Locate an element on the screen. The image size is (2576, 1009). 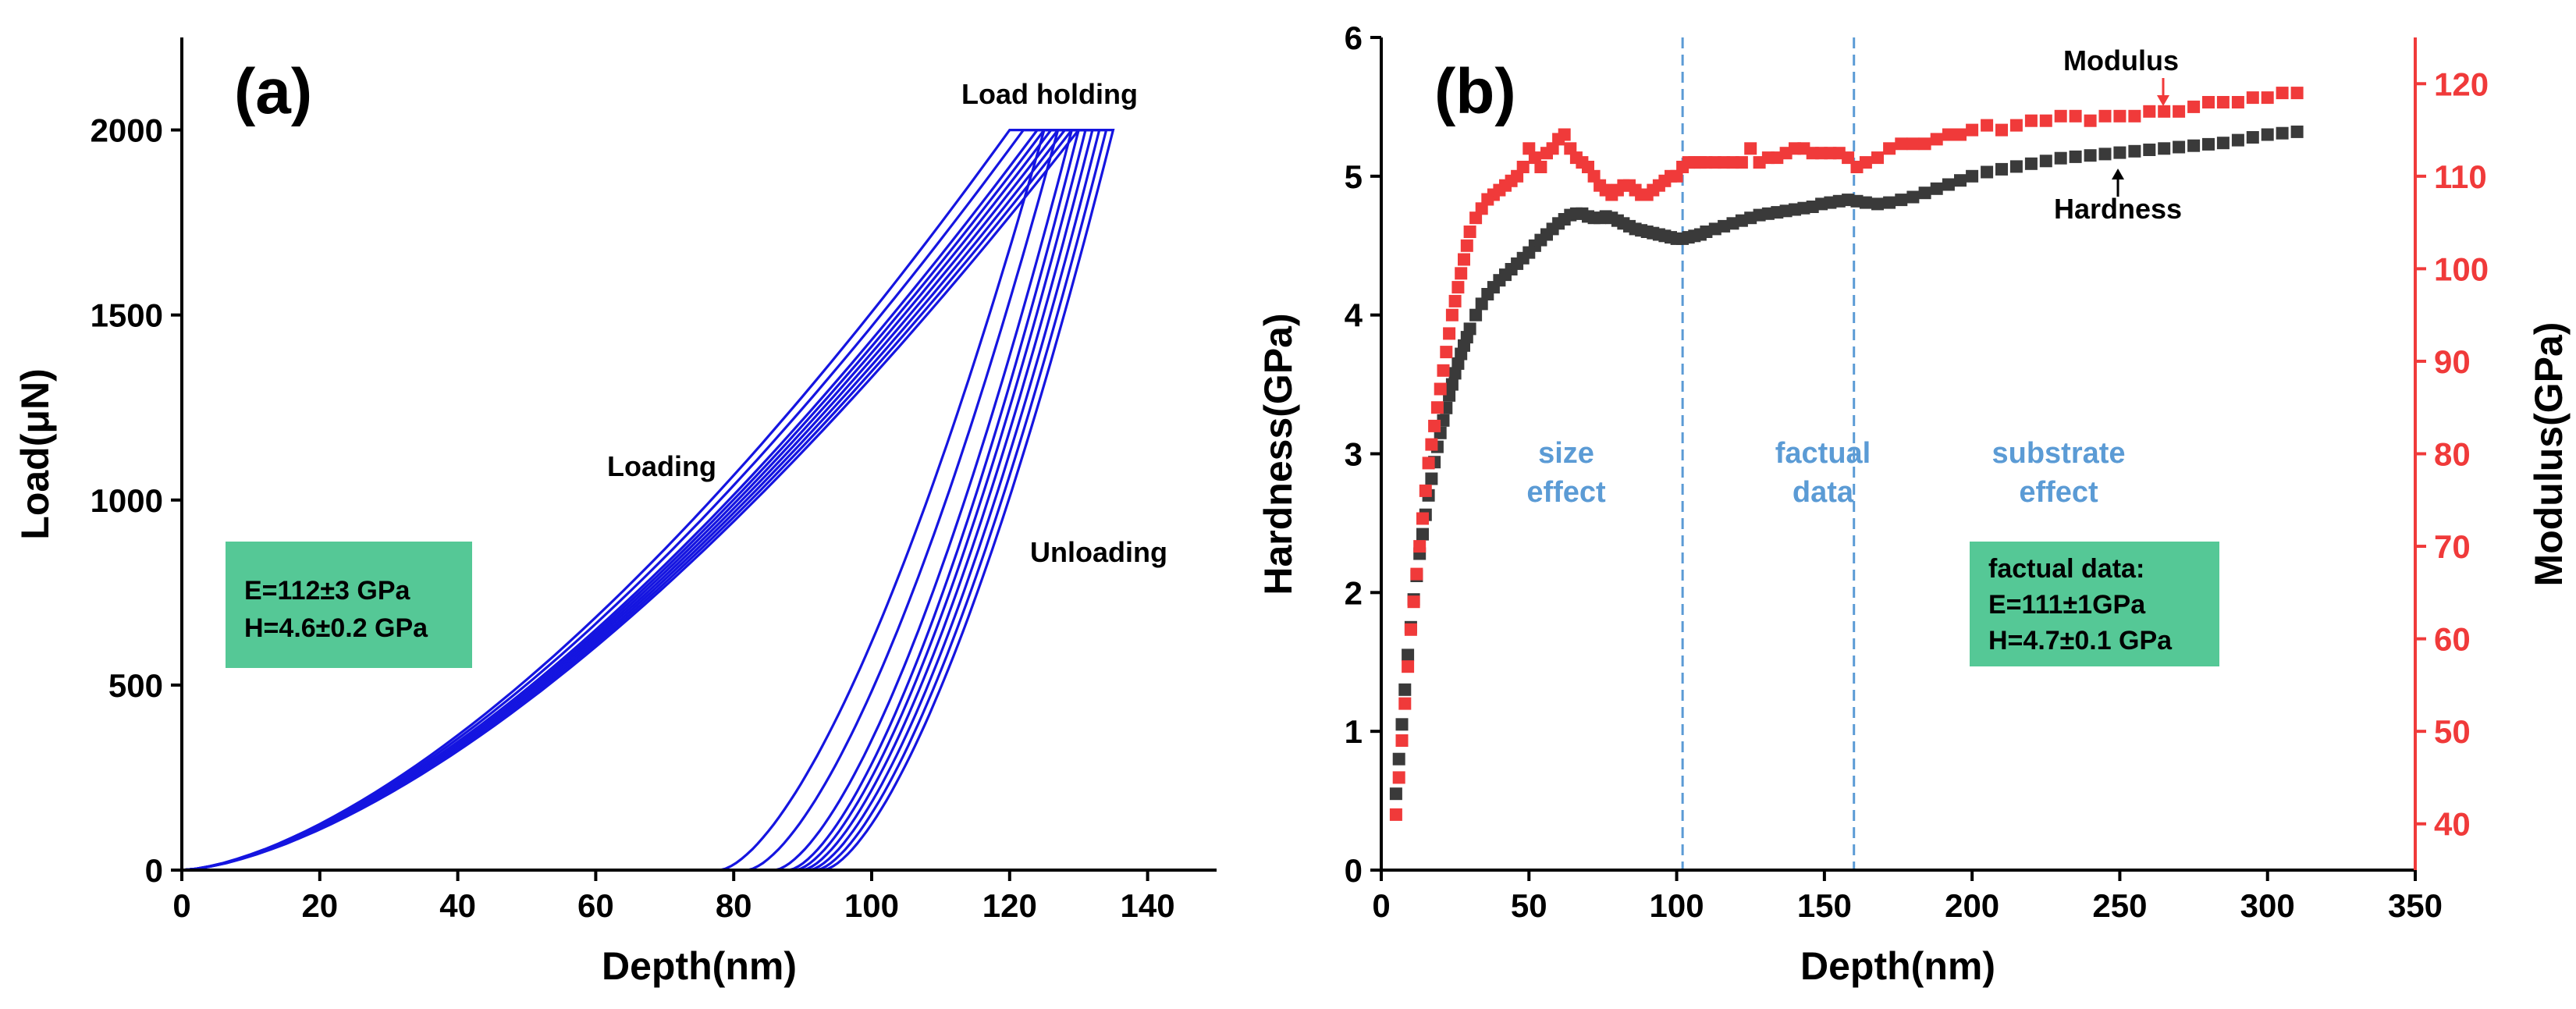
panel-b-right-y-tick-label: 110 is located at coordinates (2461, 176).